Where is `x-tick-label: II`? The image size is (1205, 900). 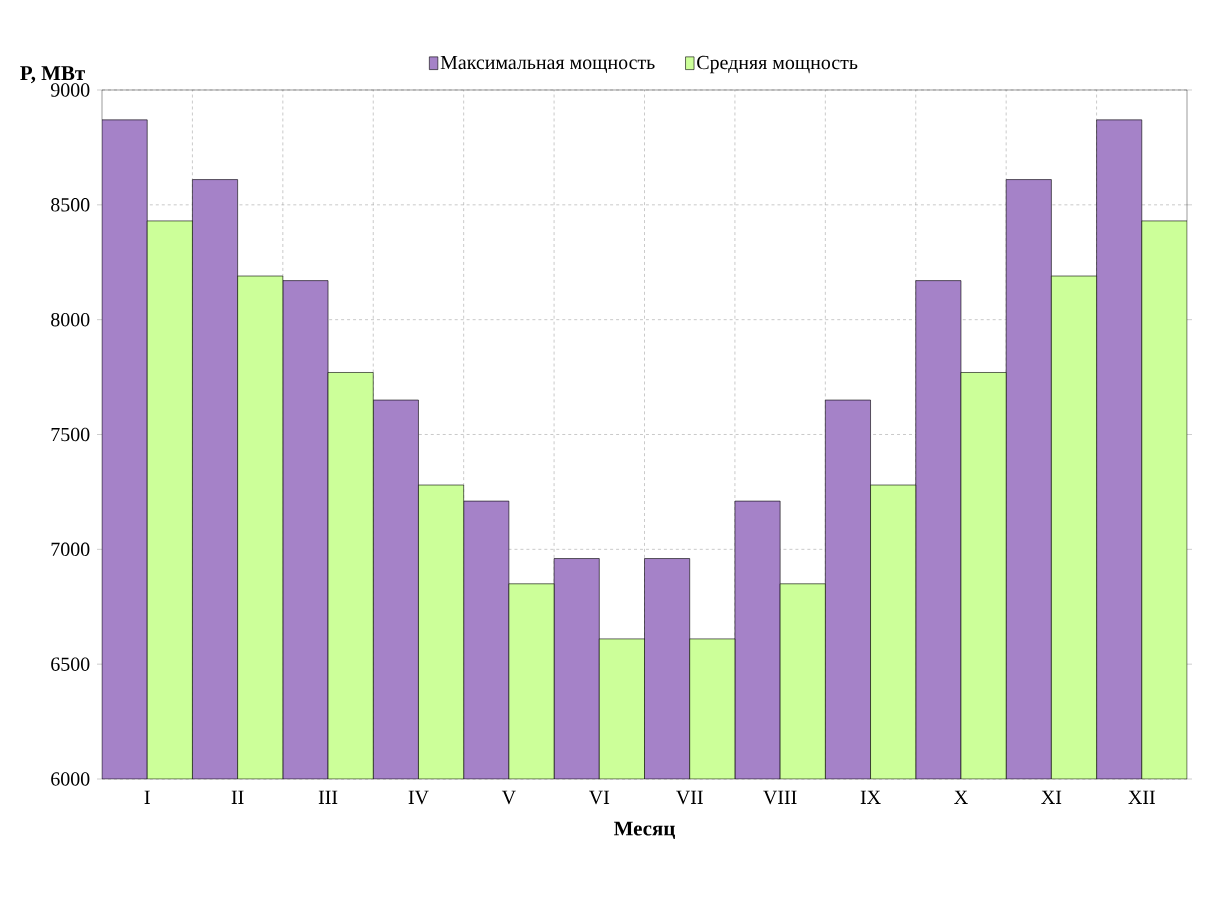 x-tick-label: II is located at coordinates (237, 797).